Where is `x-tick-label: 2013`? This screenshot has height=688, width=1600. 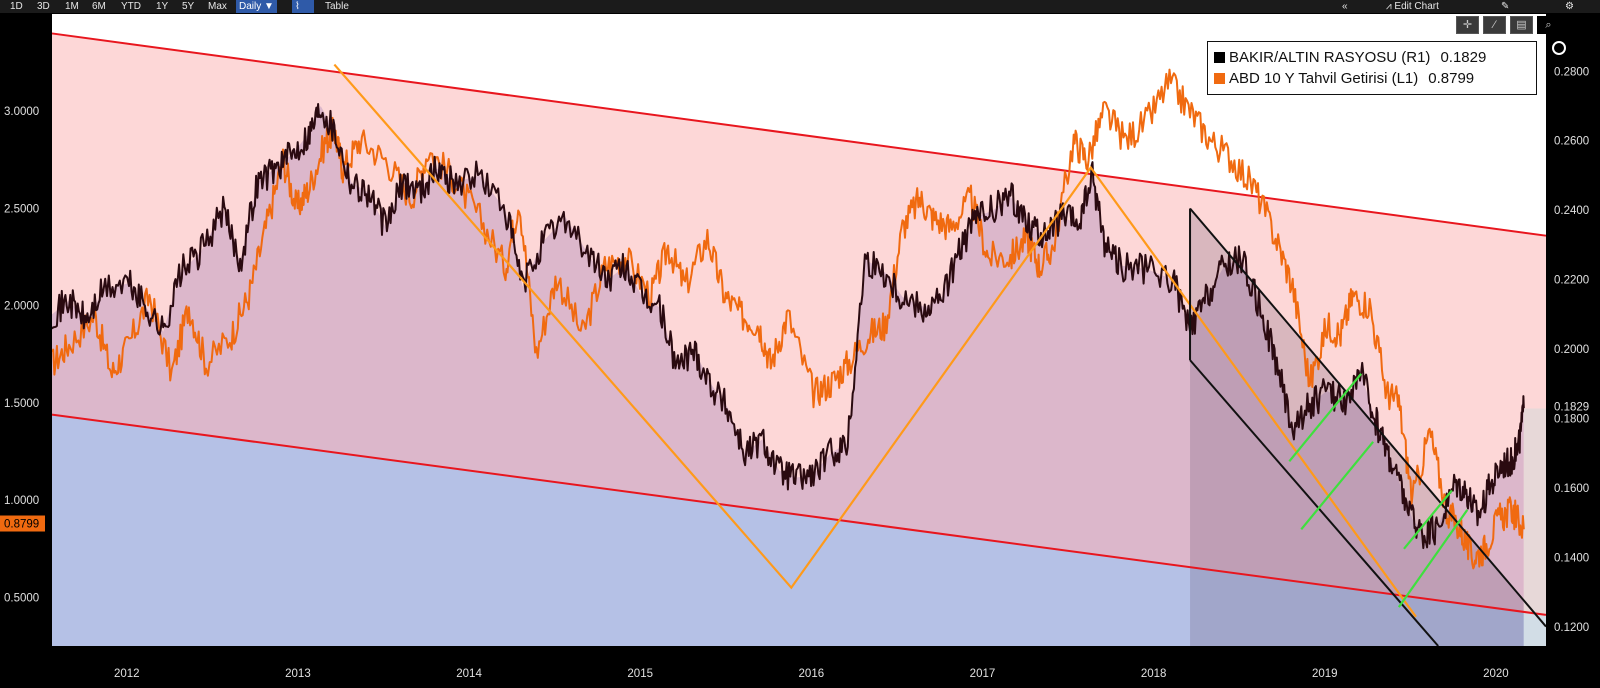
x-tick-label: 2013 is located at coordinates (298, 674).